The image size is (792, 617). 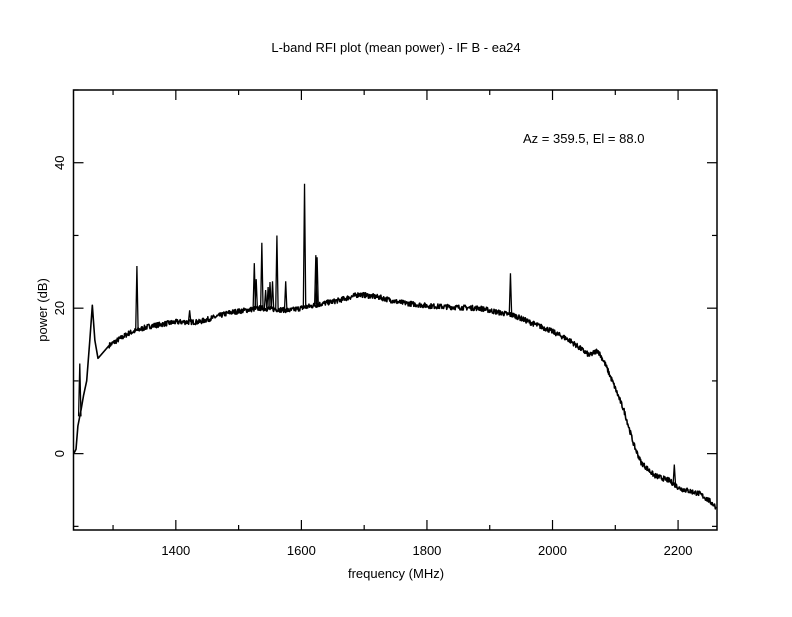 What do you see at coordinates (59, 162) in the screenshot?
I see `y-tick-label: 40` at bounding box center [59, 162].